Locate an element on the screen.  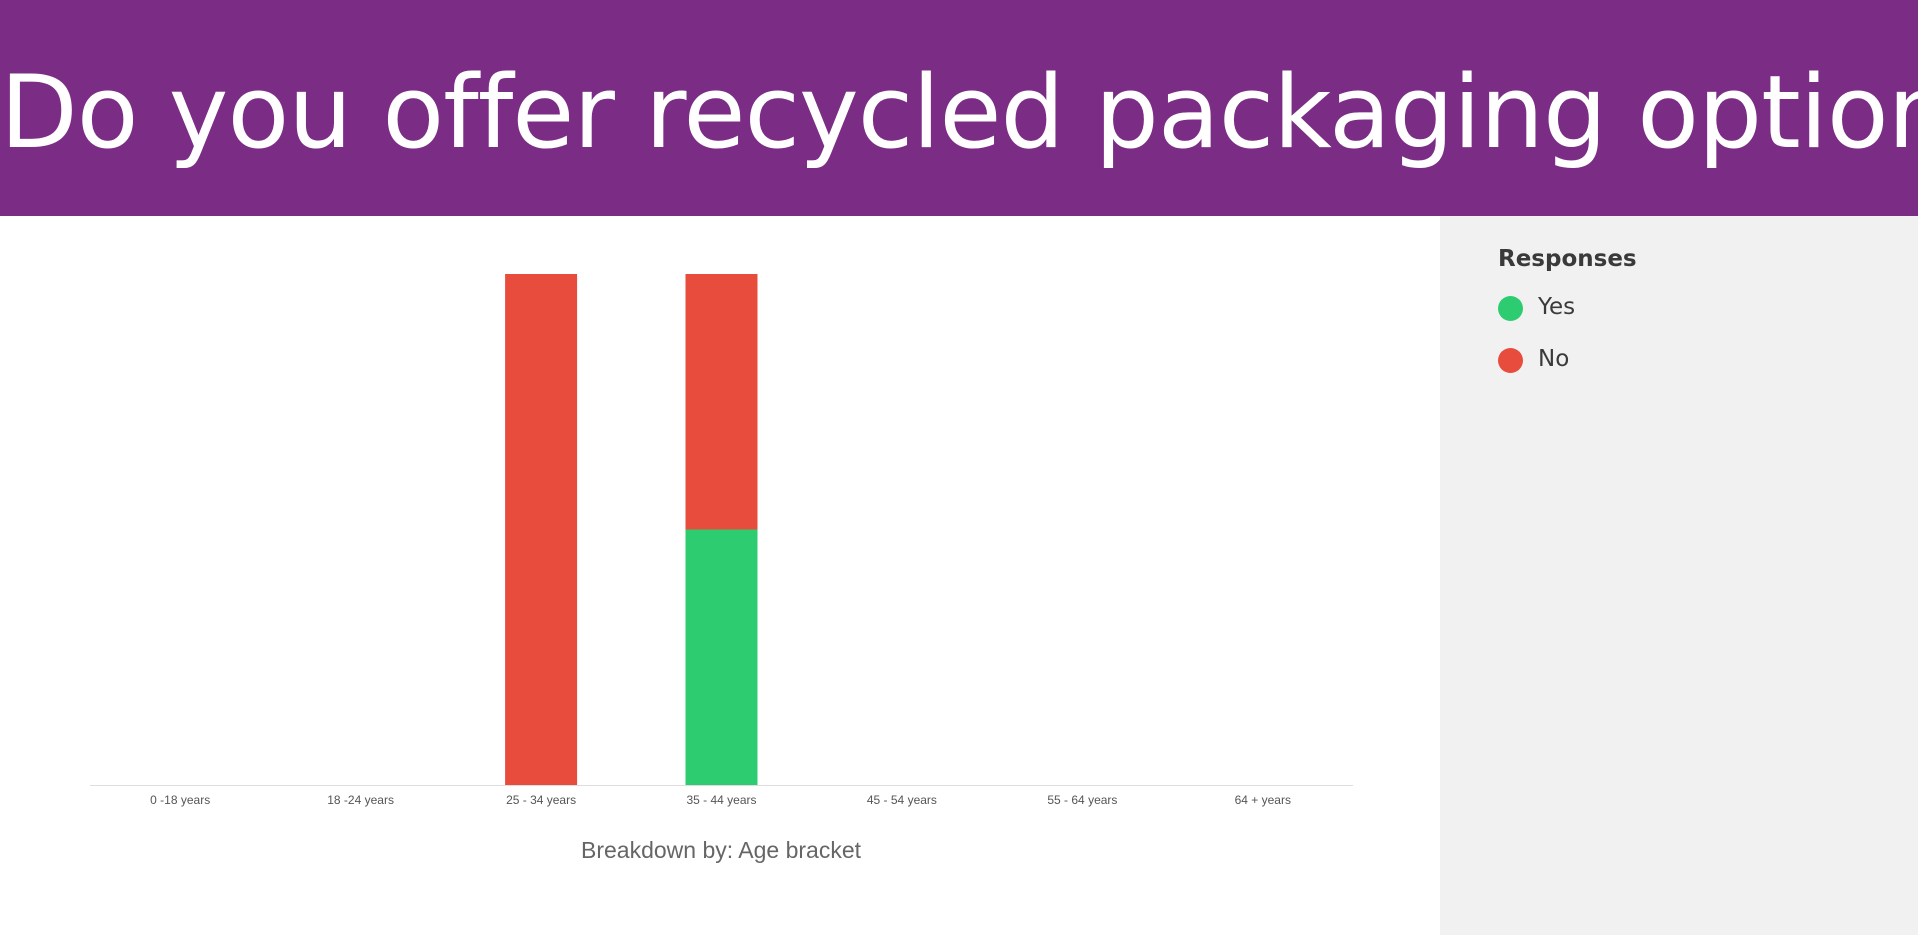
x-tick-label-2: 18 -24 years is located at coordinates (360, 800).